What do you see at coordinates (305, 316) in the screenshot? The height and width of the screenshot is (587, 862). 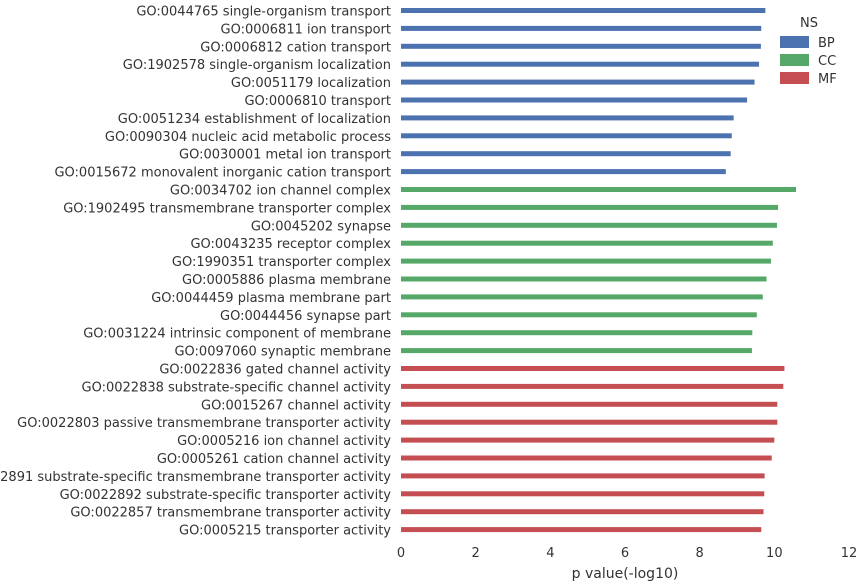 I see `category-label: GO:0044456 synapse part` at bounding box center [305, 316].